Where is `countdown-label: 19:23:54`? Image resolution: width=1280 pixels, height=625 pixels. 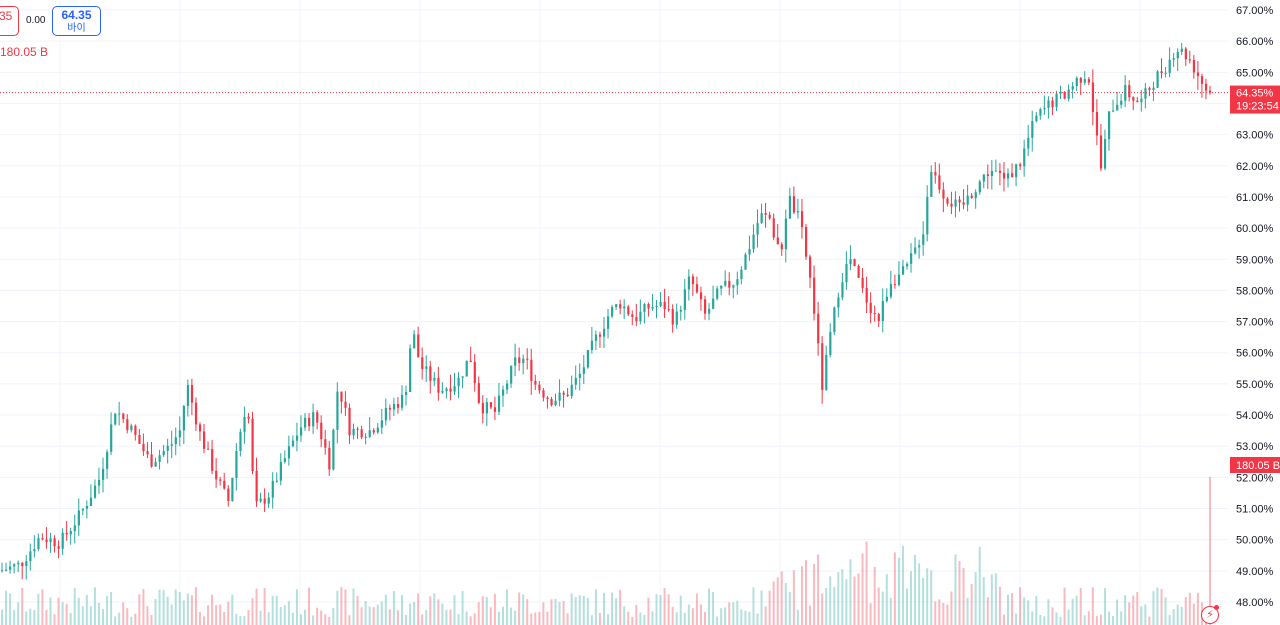 countdown-label: 19:23:54 is located at coordinates (1257, 107).